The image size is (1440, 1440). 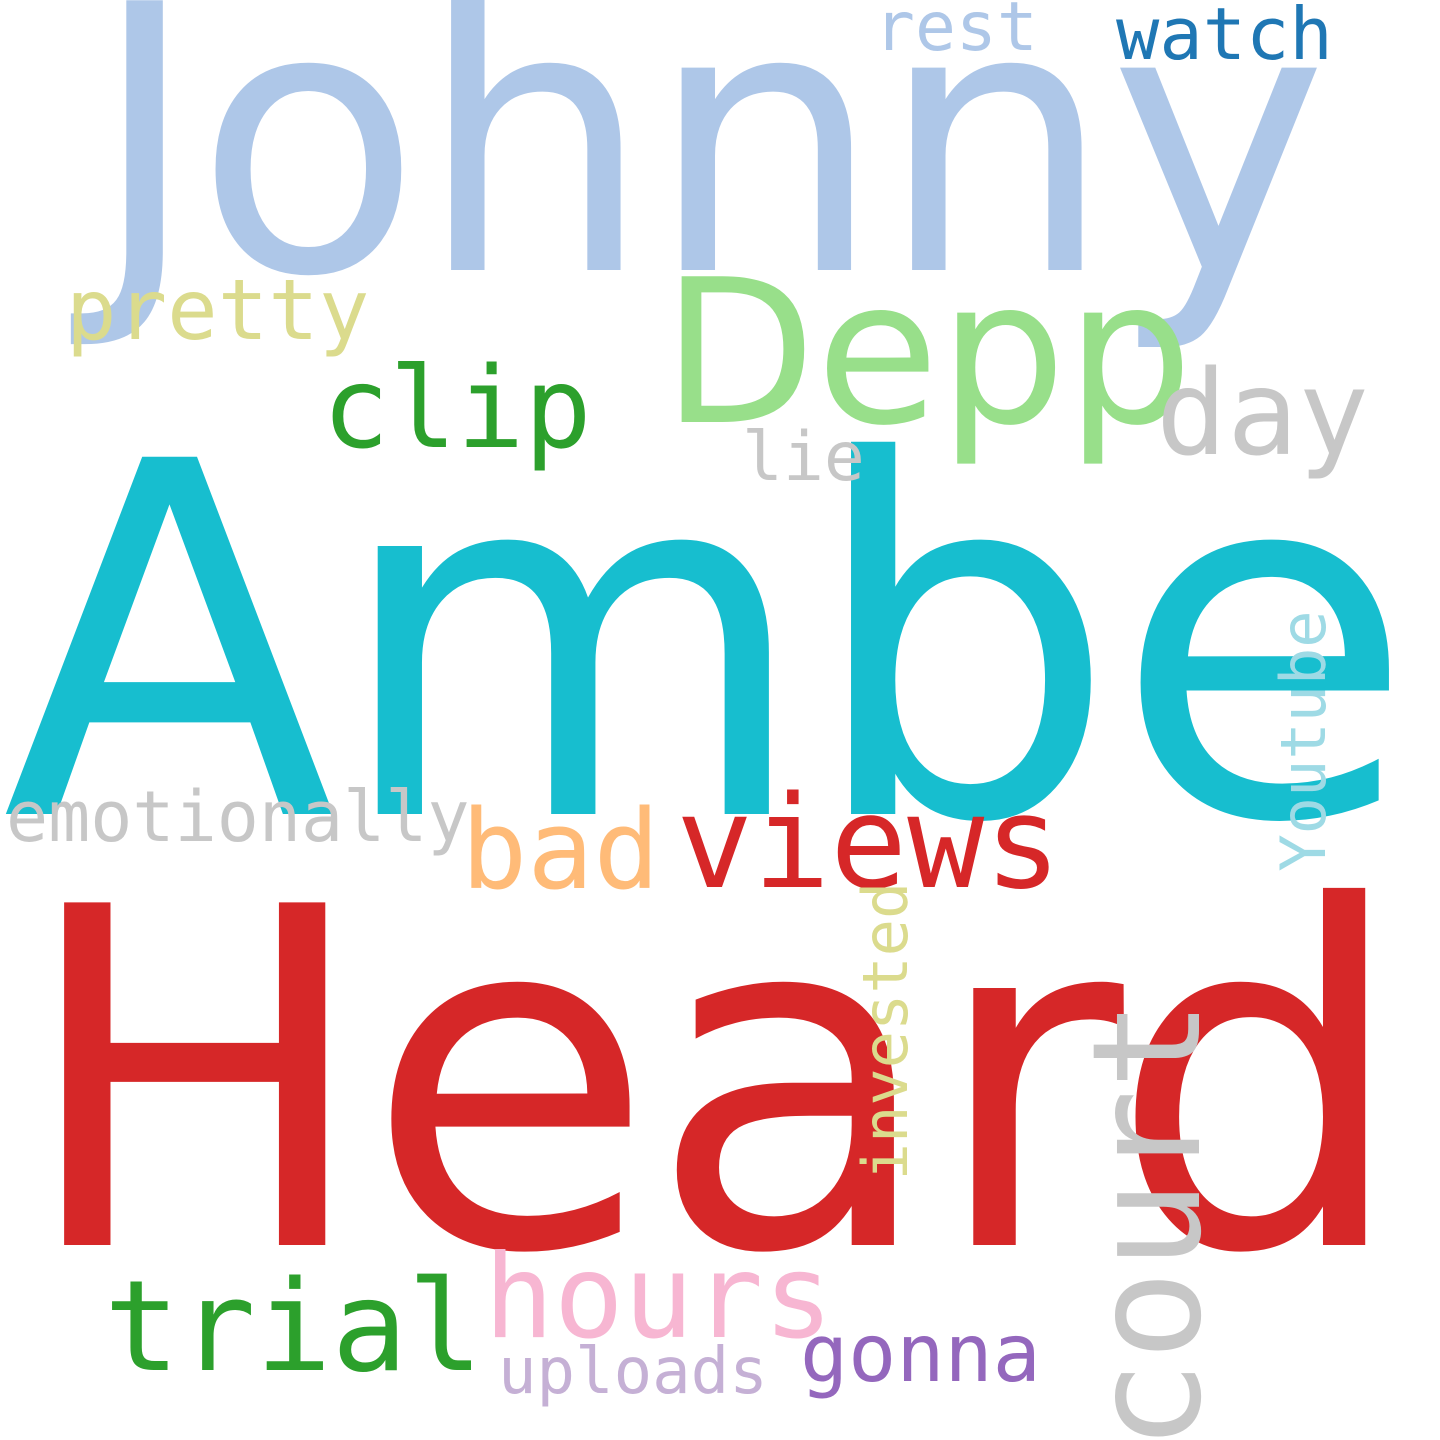 I want to click on word-invested: invested, so click(x=885, y=1031).